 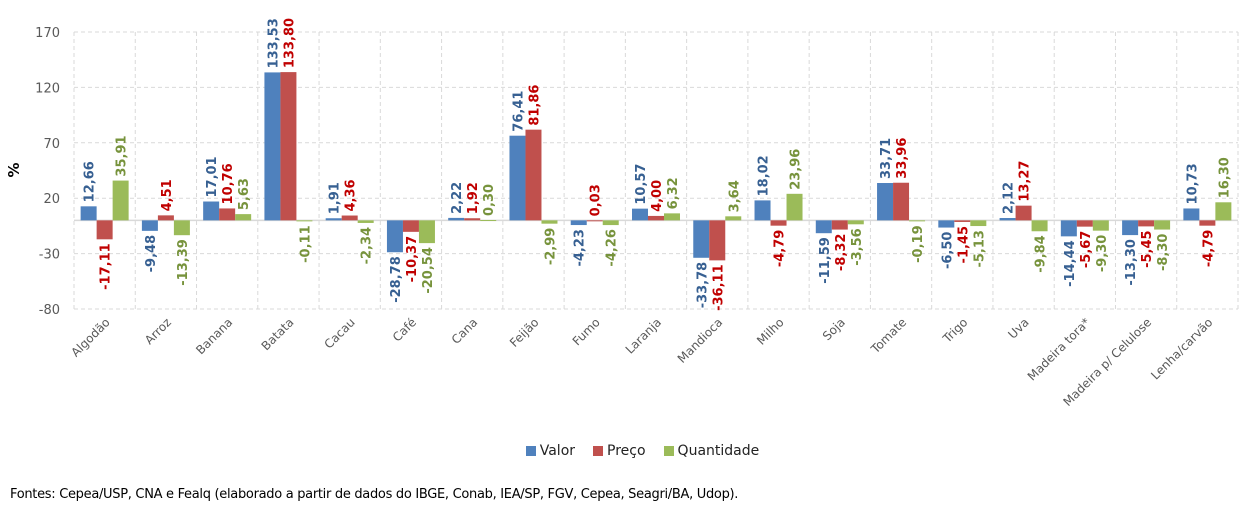 What do you see at coordinates (289, 43) in the screenshot?
I see `data-label-preço: 133,80` at bounding box center [289, 43].